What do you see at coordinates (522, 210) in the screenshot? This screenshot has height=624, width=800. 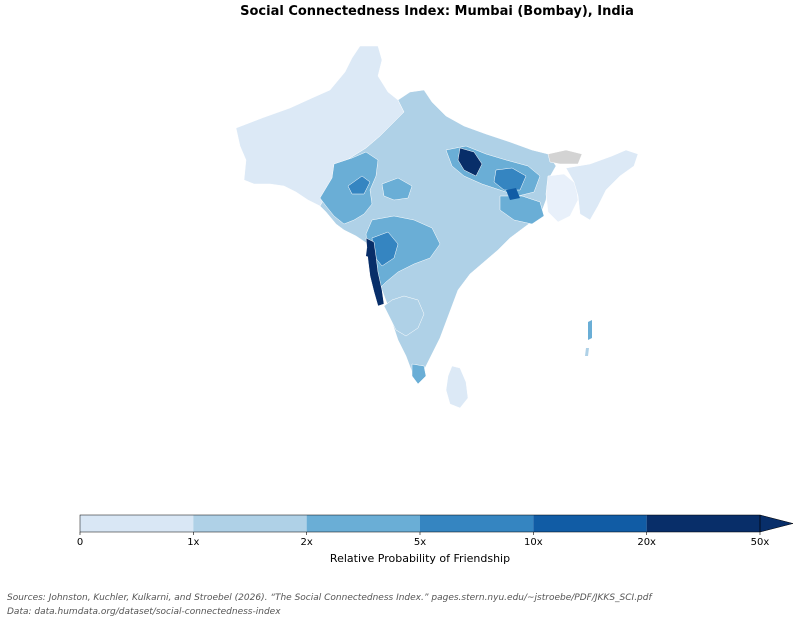 I see `region-jharkhand` at bounding box center [522, 210].